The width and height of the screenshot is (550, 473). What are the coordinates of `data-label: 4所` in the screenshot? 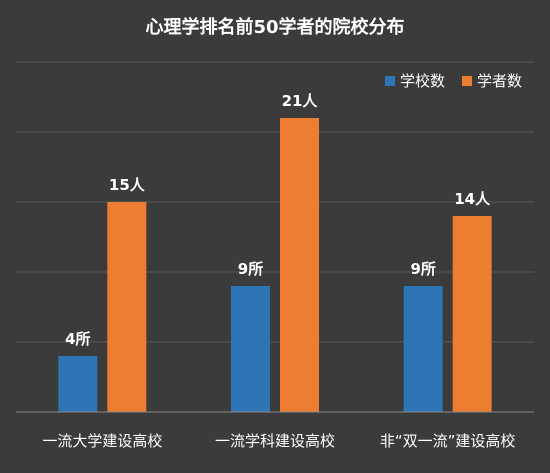 It's located at (77, 339).